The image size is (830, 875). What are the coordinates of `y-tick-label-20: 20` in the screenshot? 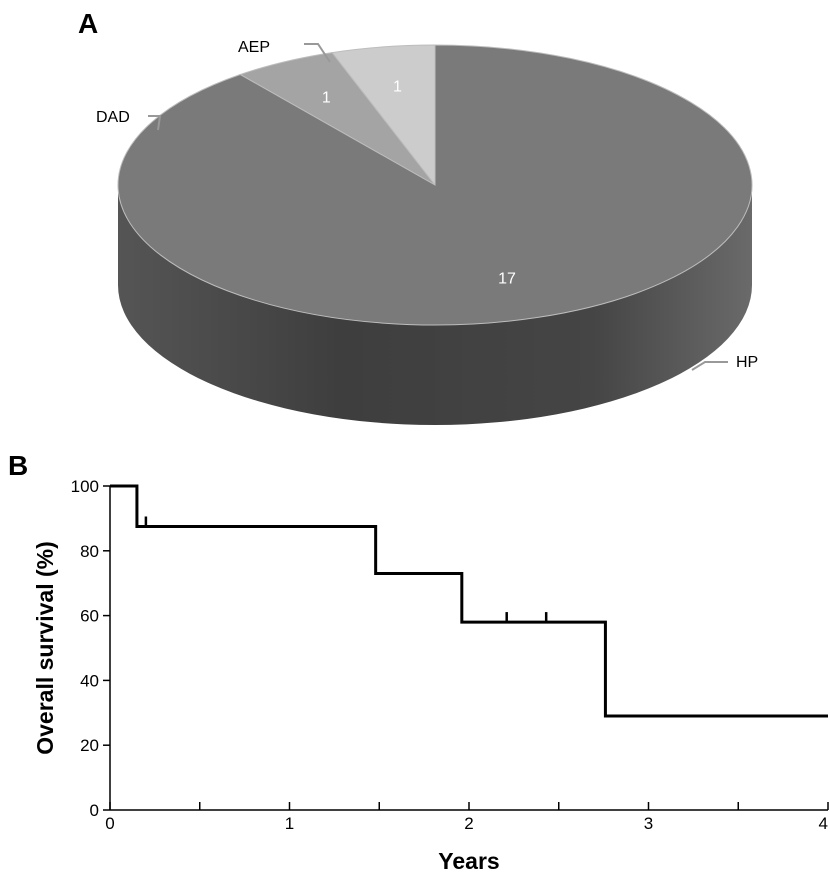 It's located at (89, 745).